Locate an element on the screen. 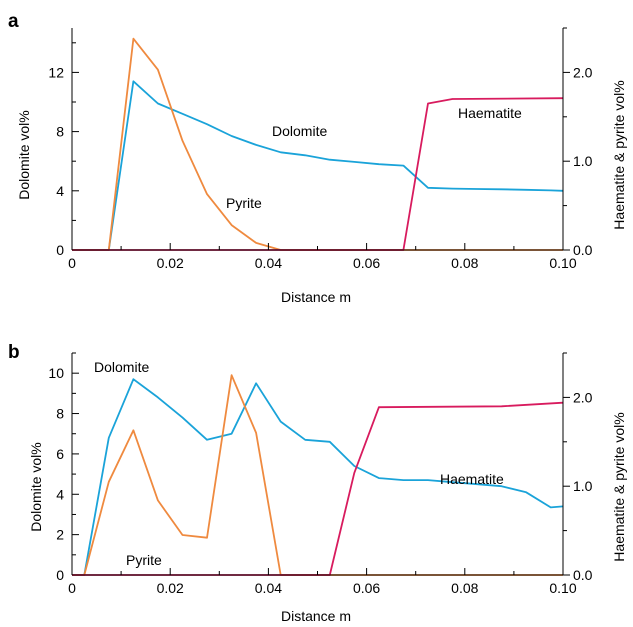 This screenshot has width=633, height=627. y-tick-label-left: 12 is located at coordinates (56, 72).